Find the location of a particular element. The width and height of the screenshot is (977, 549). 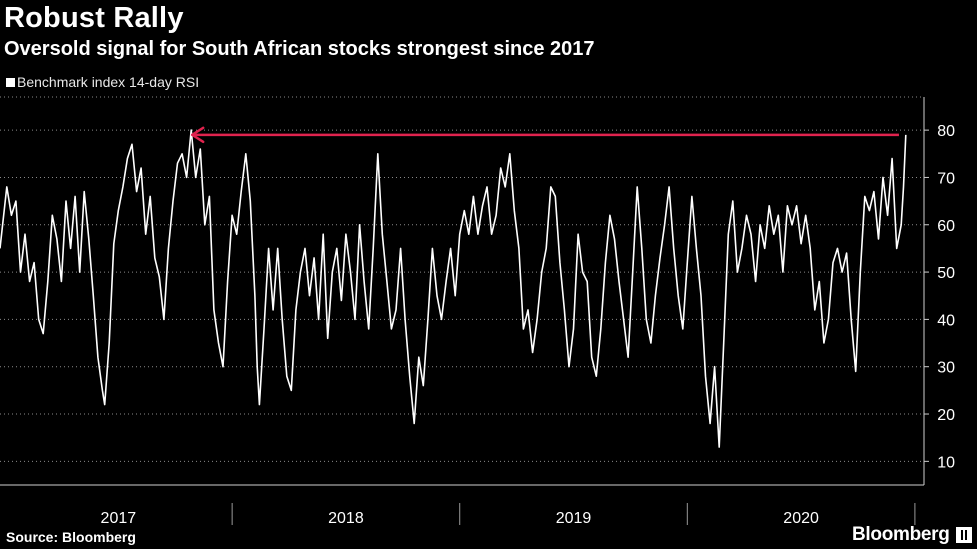

y-tick-label: 20 is located at coordinates (946, 415).